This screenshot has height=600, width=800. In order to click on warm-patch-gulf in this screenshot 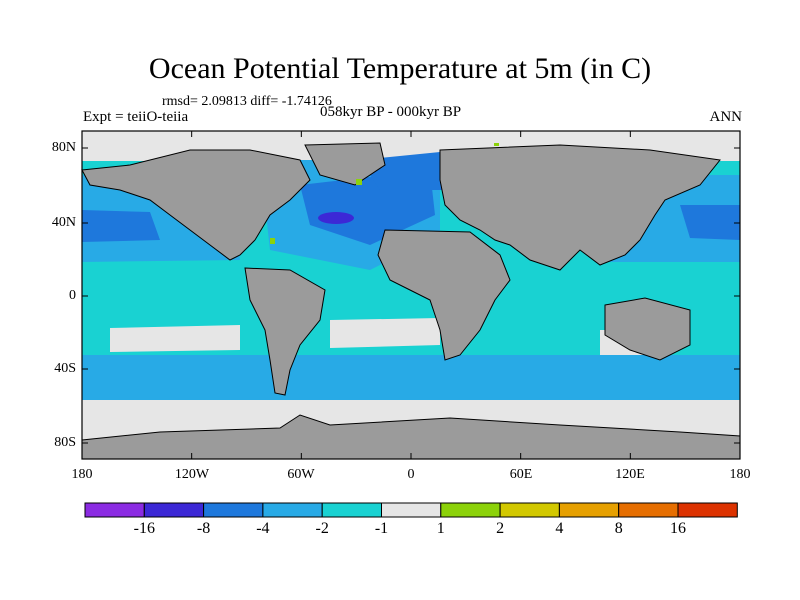, I will do `click(272, 241)`.